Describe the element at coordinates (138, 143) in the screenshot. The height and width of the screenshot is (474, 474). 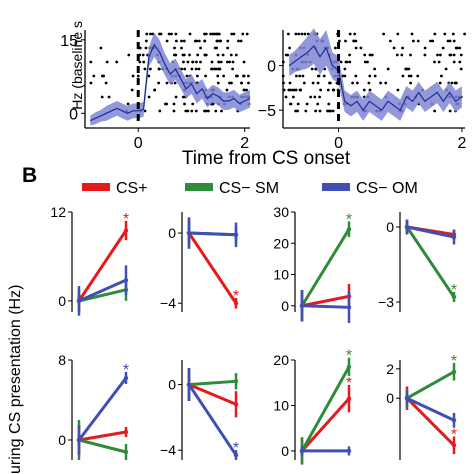
I see `x-tick-label: 0` at that location.